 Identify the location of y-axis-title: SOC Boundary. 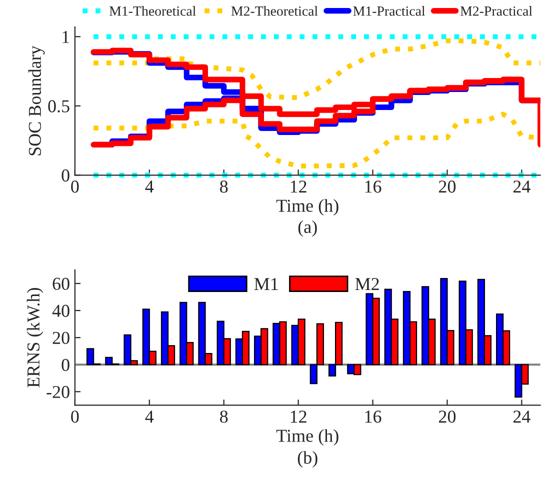
(36, 101).